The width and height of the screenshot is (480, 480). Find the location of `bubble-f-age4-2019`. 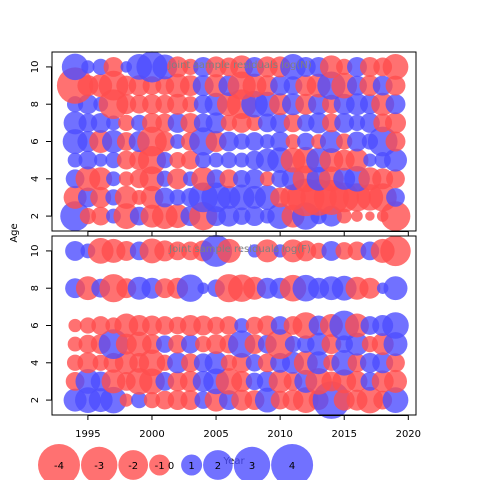

bubble-f-age4-2019 is located at coordinates (395, 363).